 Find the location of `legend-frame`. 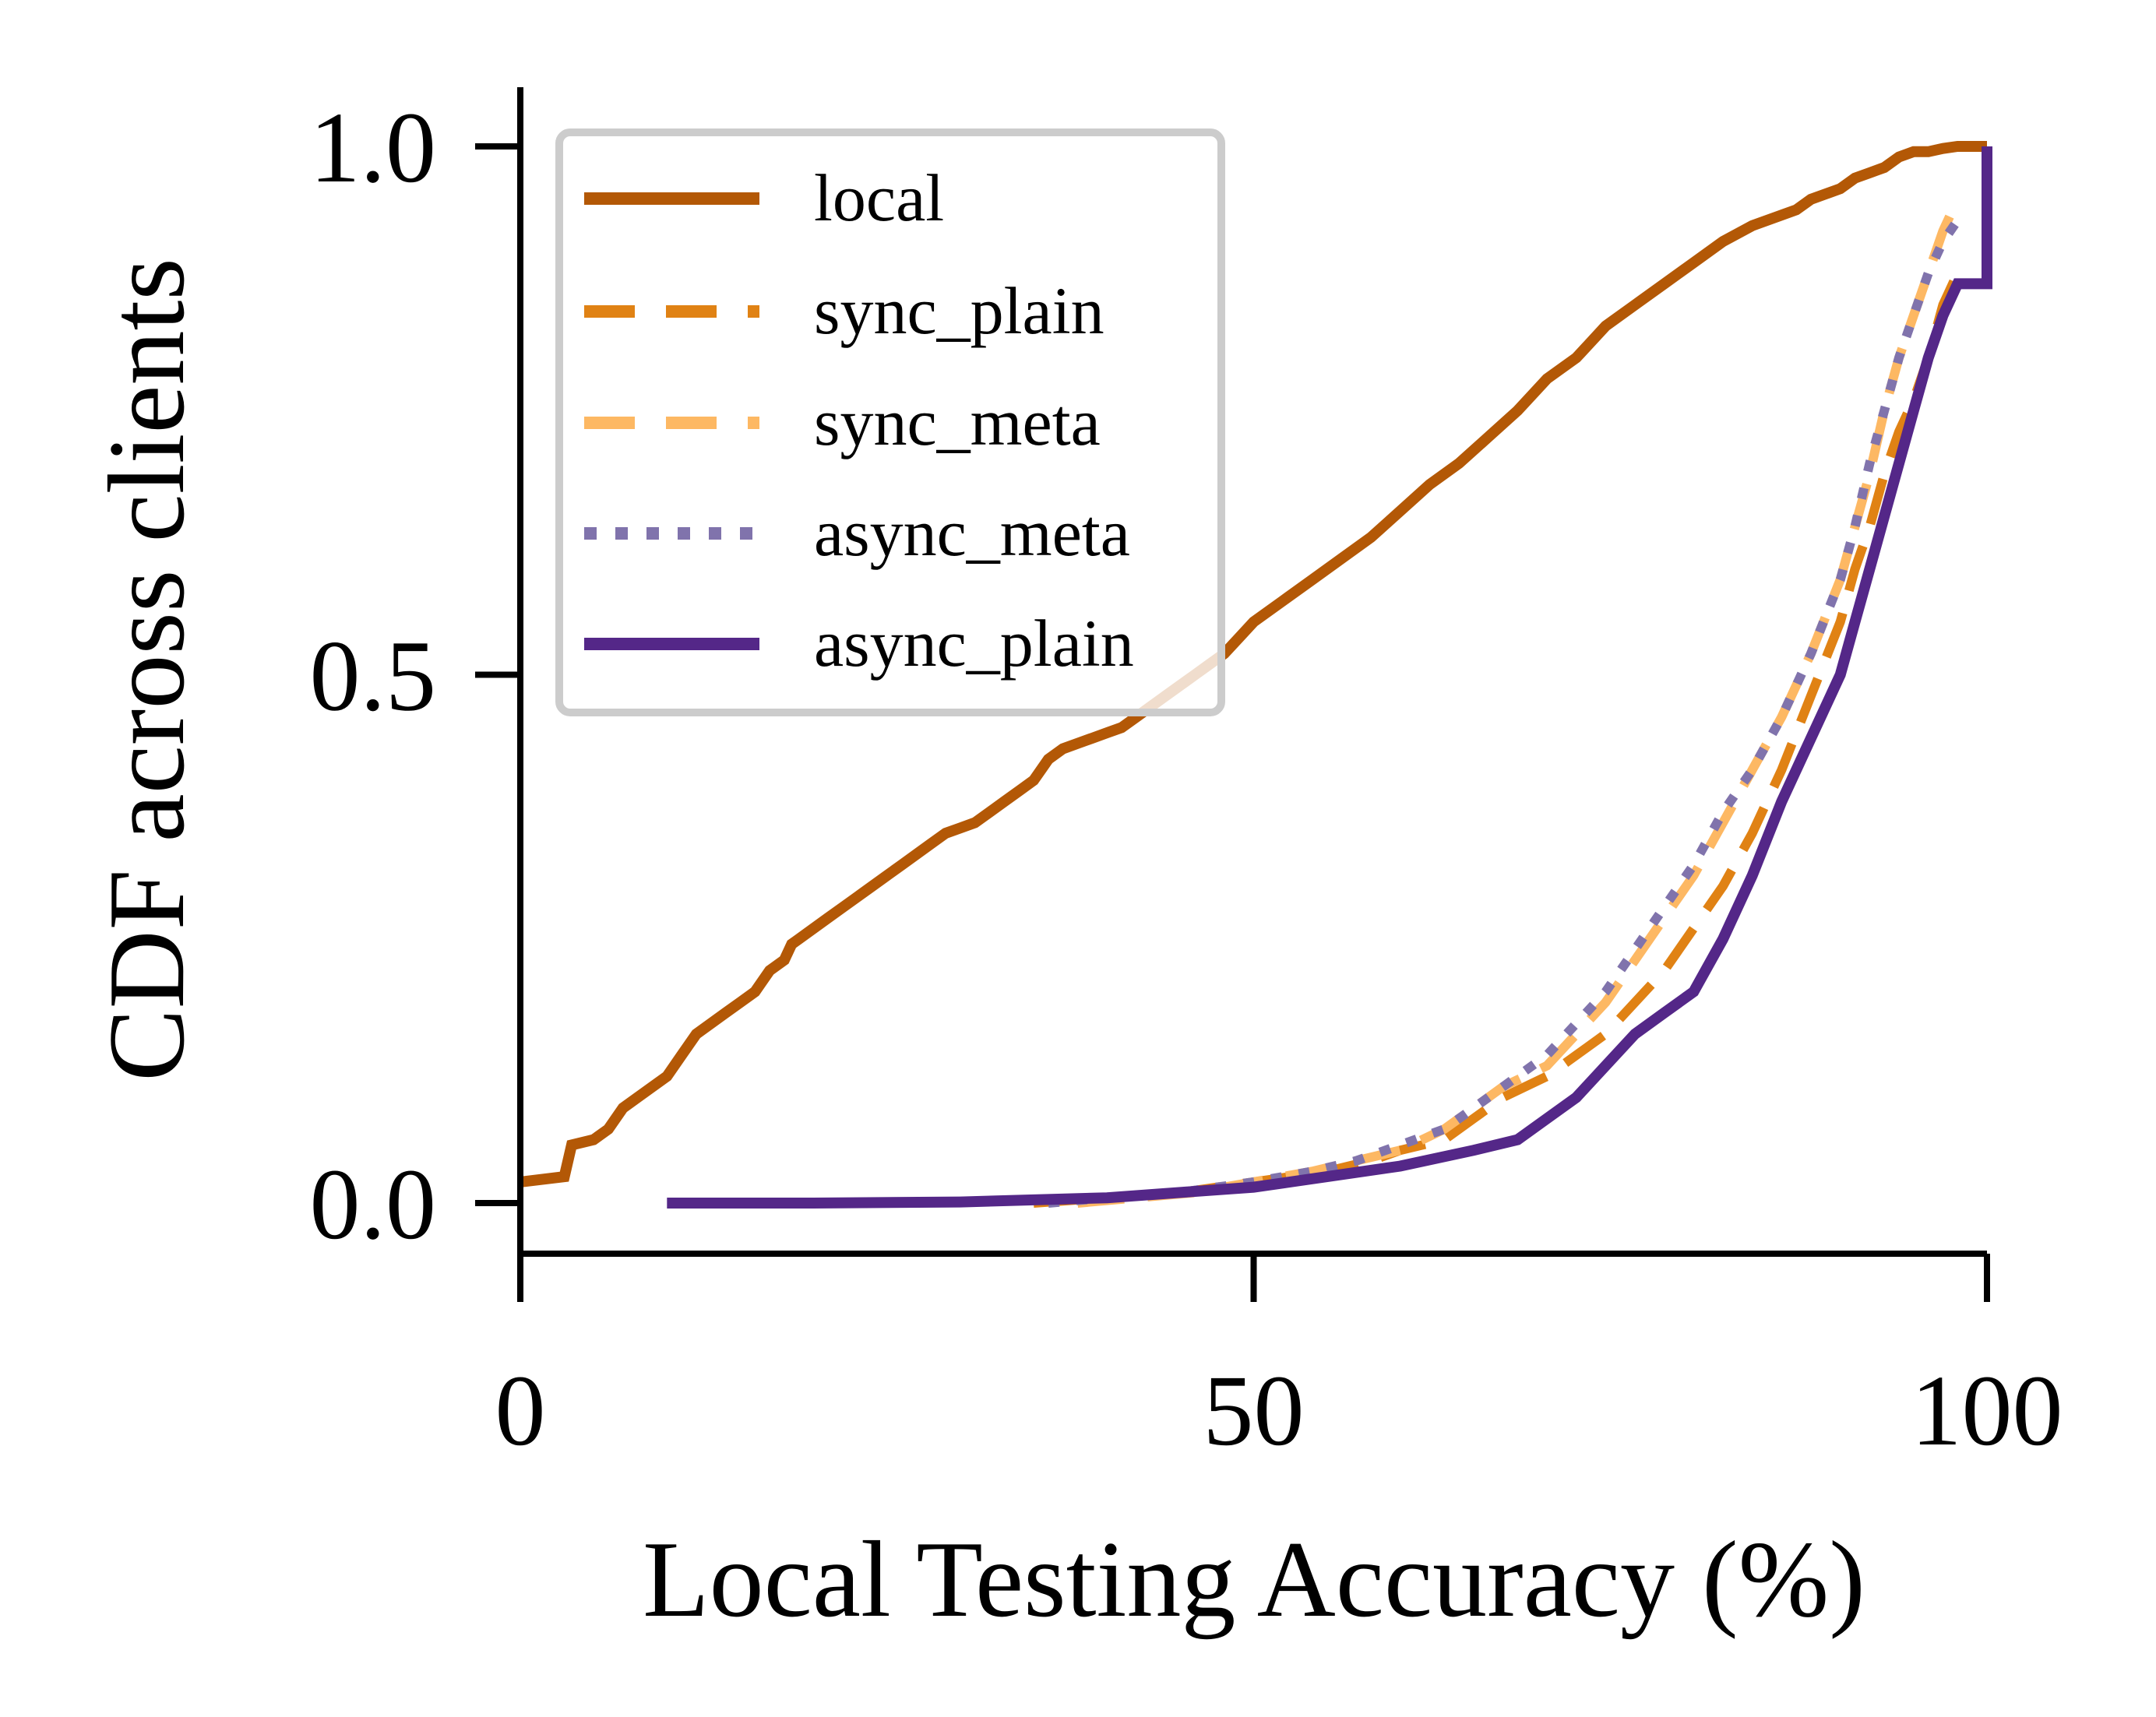

legend-frame is located at coordinates (890, 422).